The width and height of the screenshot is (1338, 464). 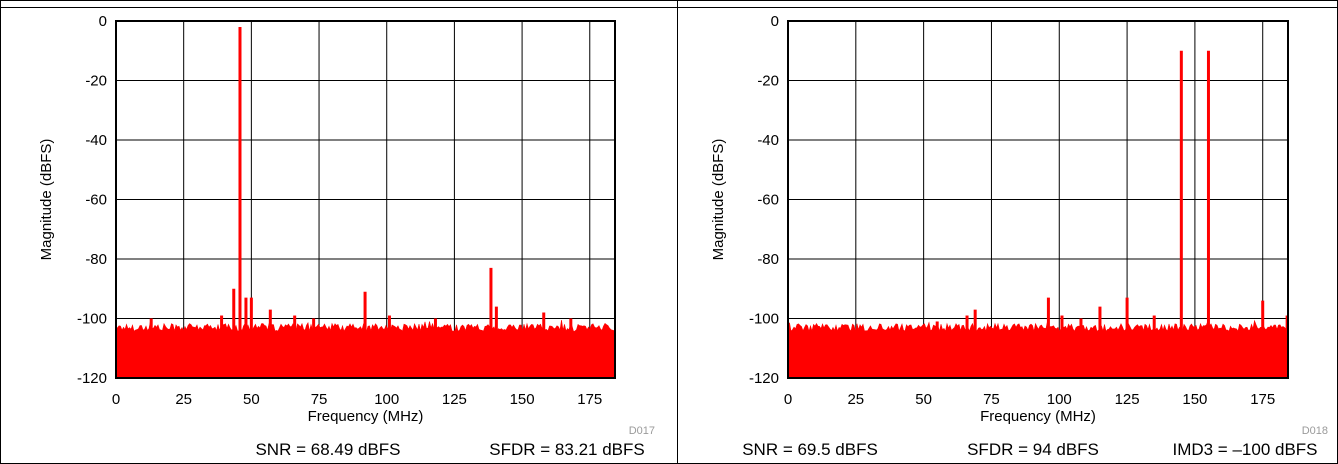 I want to click on figure-id: D018, so click(x=1315, y=431).